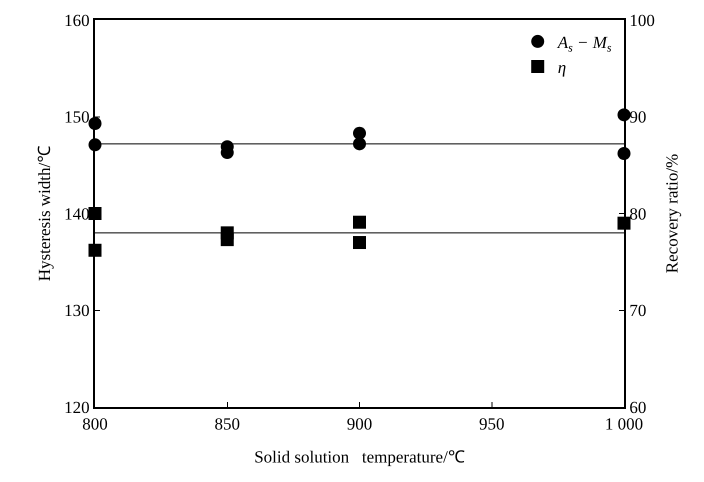  I want to click on y2-tick-label: 60, so click(637, 407).